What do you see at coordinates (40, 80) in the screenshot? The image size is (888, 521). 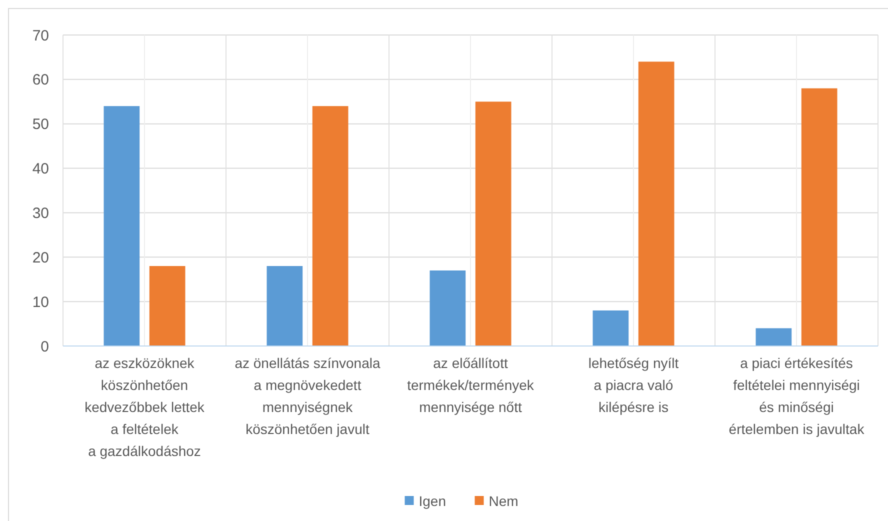 I see `y-tick-label: 60` at bounding box center [40, 80].